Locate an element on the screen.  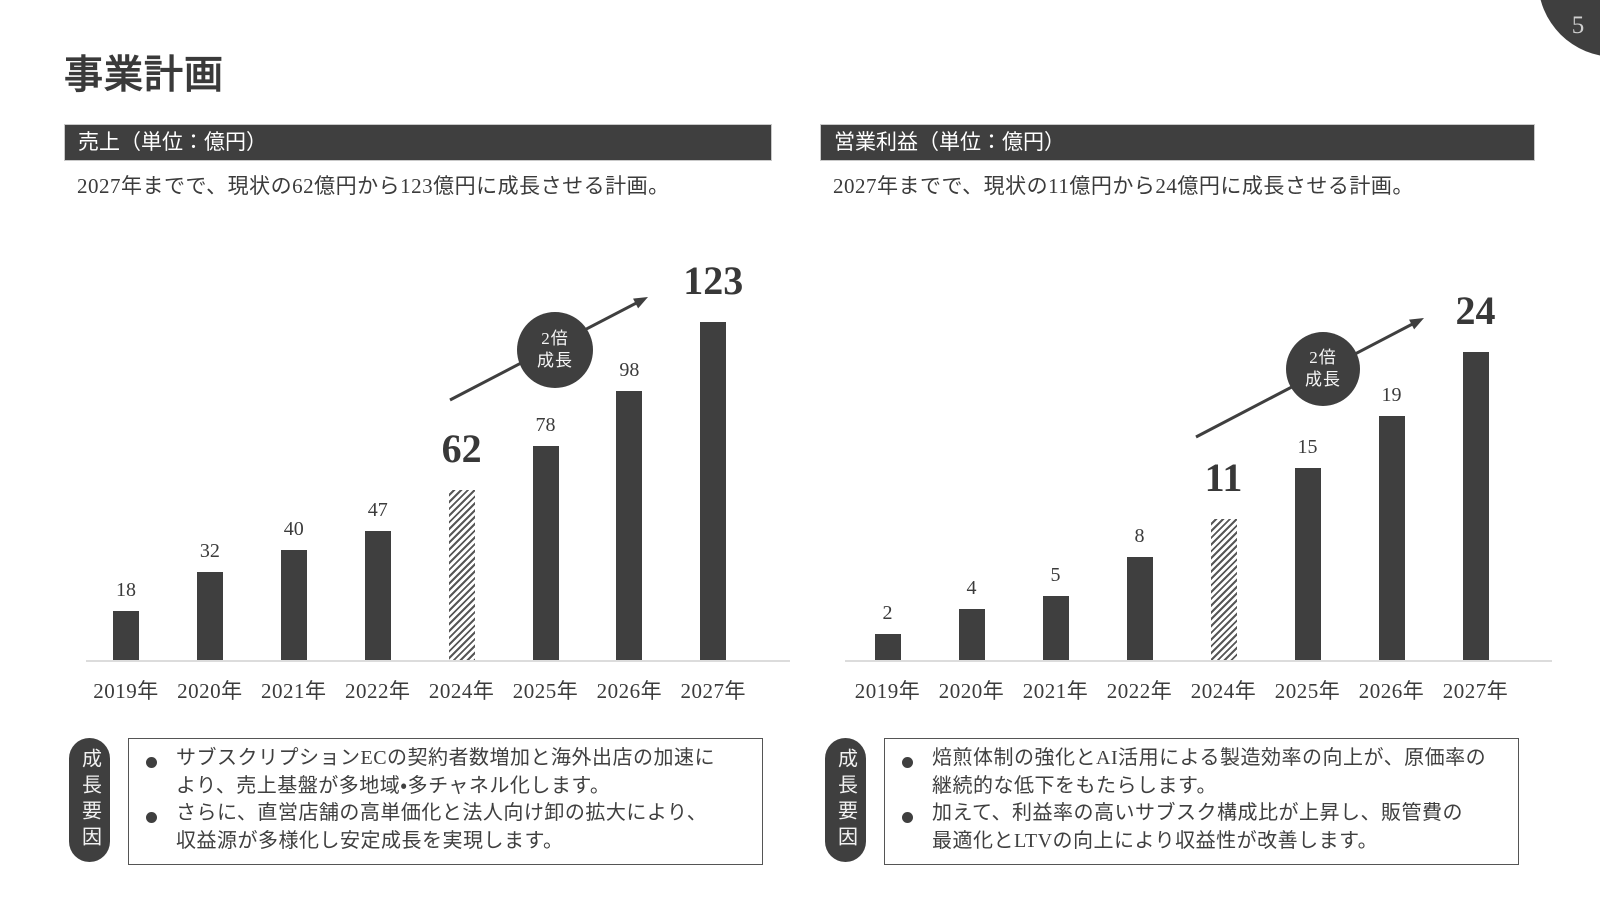
bar-value-label: 8 is located at coordinates (1139, 536).